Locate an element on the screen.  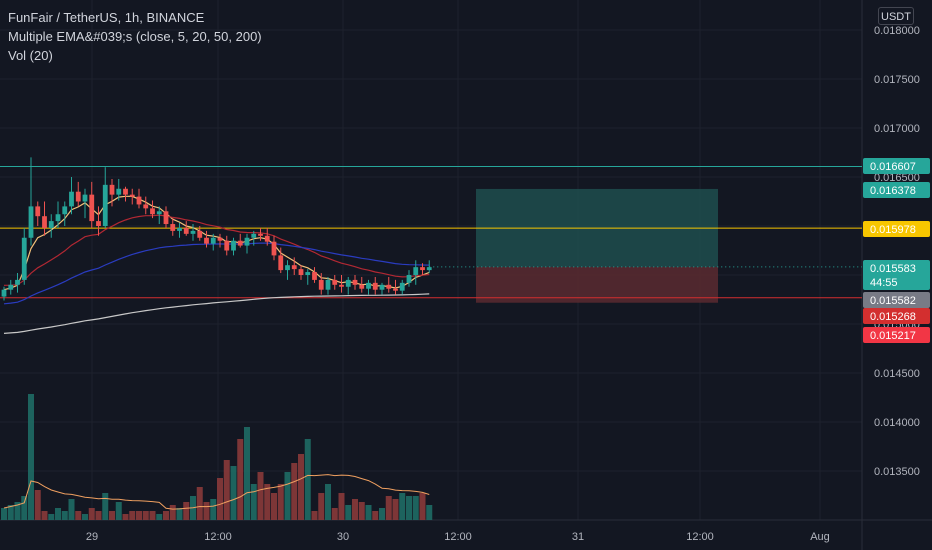
symbol-title: FunFair / TetherUS, 1h, BINANCE is located at coordinates (106, 17).